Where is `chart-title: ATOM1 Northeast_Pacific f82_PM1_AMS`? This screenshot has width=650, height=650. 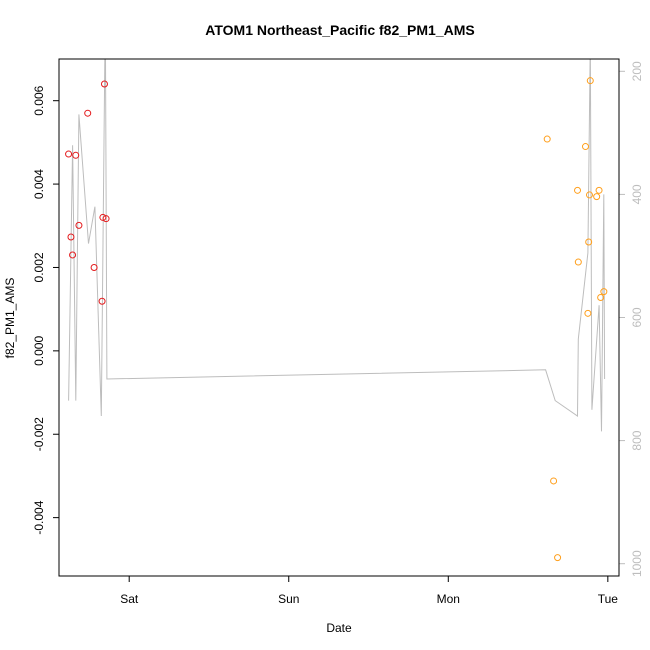
chart-title: ATOM1 Northeast_Pacific f82_PM1_AMS is located at coordinates (339, 30).